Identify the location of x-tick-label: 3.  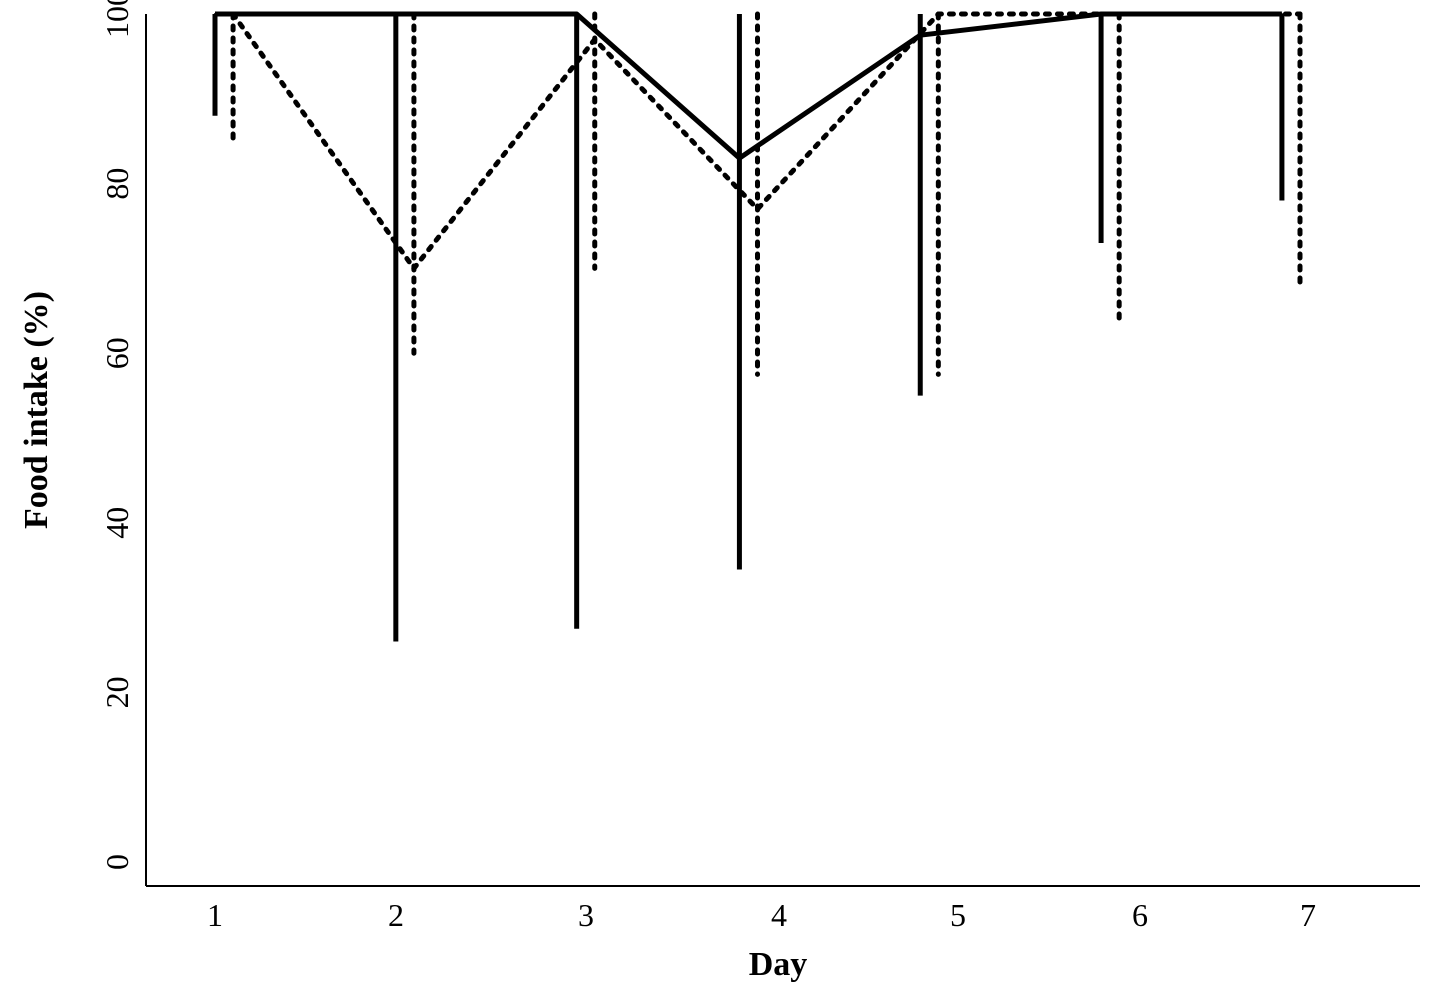
(586, 915).